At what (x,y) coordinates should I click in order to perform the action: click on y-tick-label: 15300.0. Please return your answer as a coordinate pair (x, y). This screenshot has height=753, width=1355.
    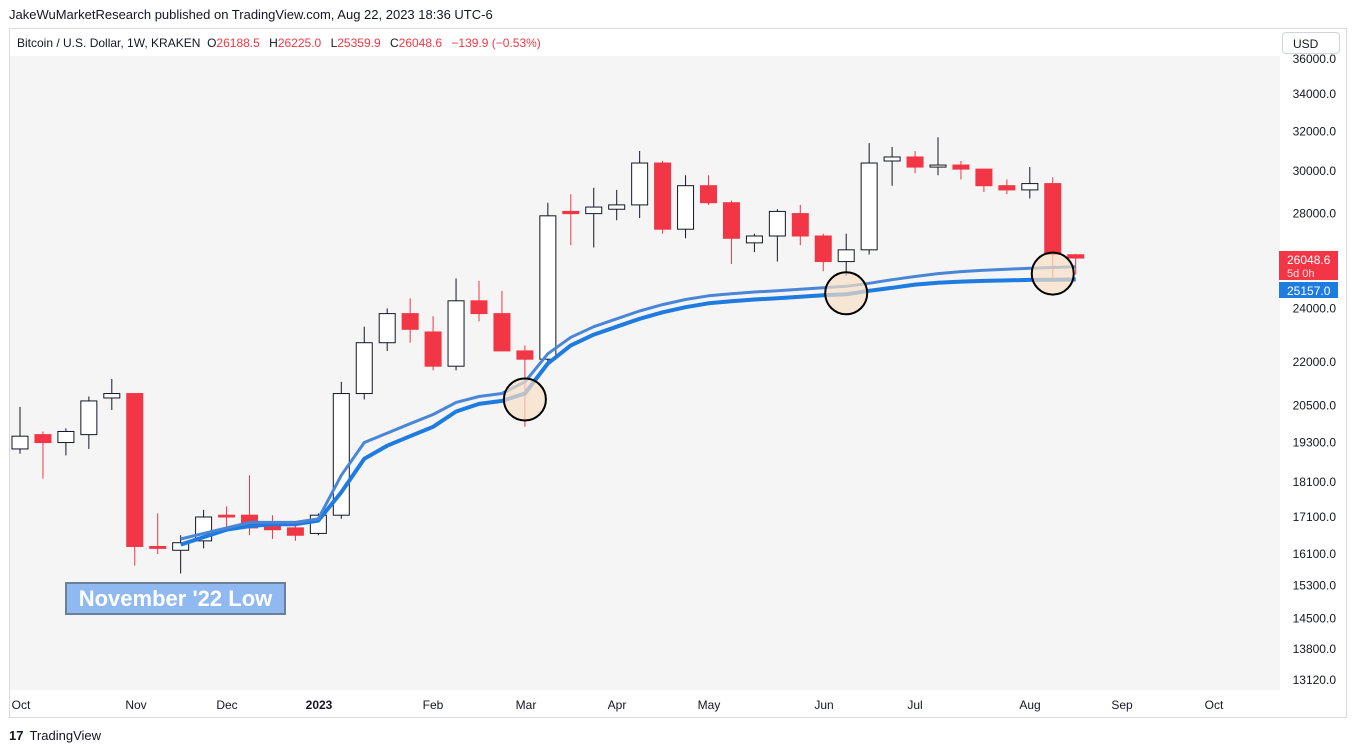
    Looking at the image, I should click on (1315, 585).